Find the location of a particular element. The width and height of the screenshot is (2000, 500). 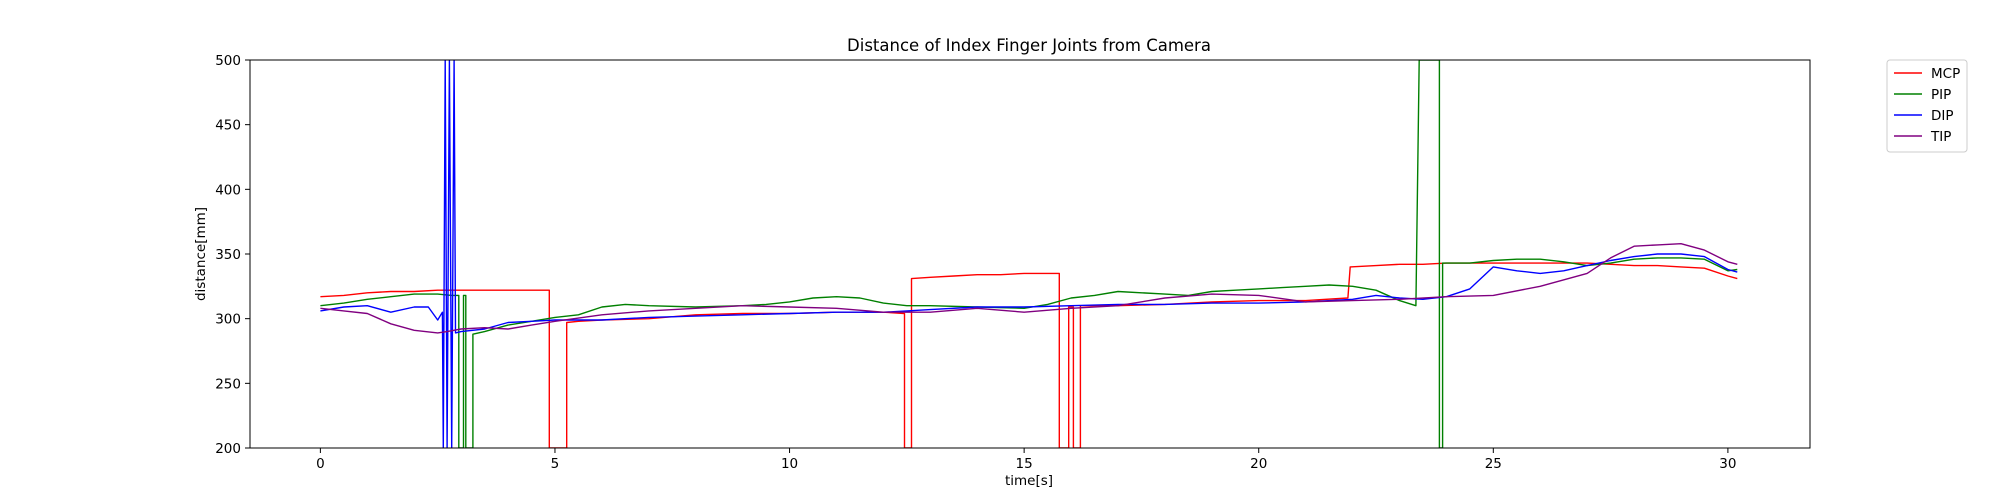

x-tick-label: 25 is located at coordinates (1493, 464).